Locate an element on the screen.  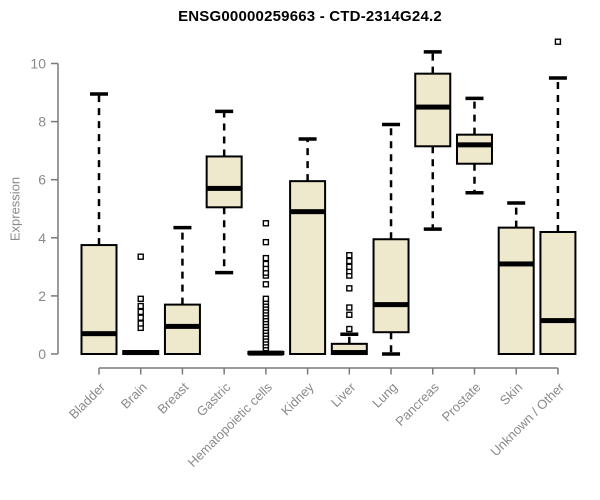
x-tick-label: Prostate is located at coordinates (461, 402).